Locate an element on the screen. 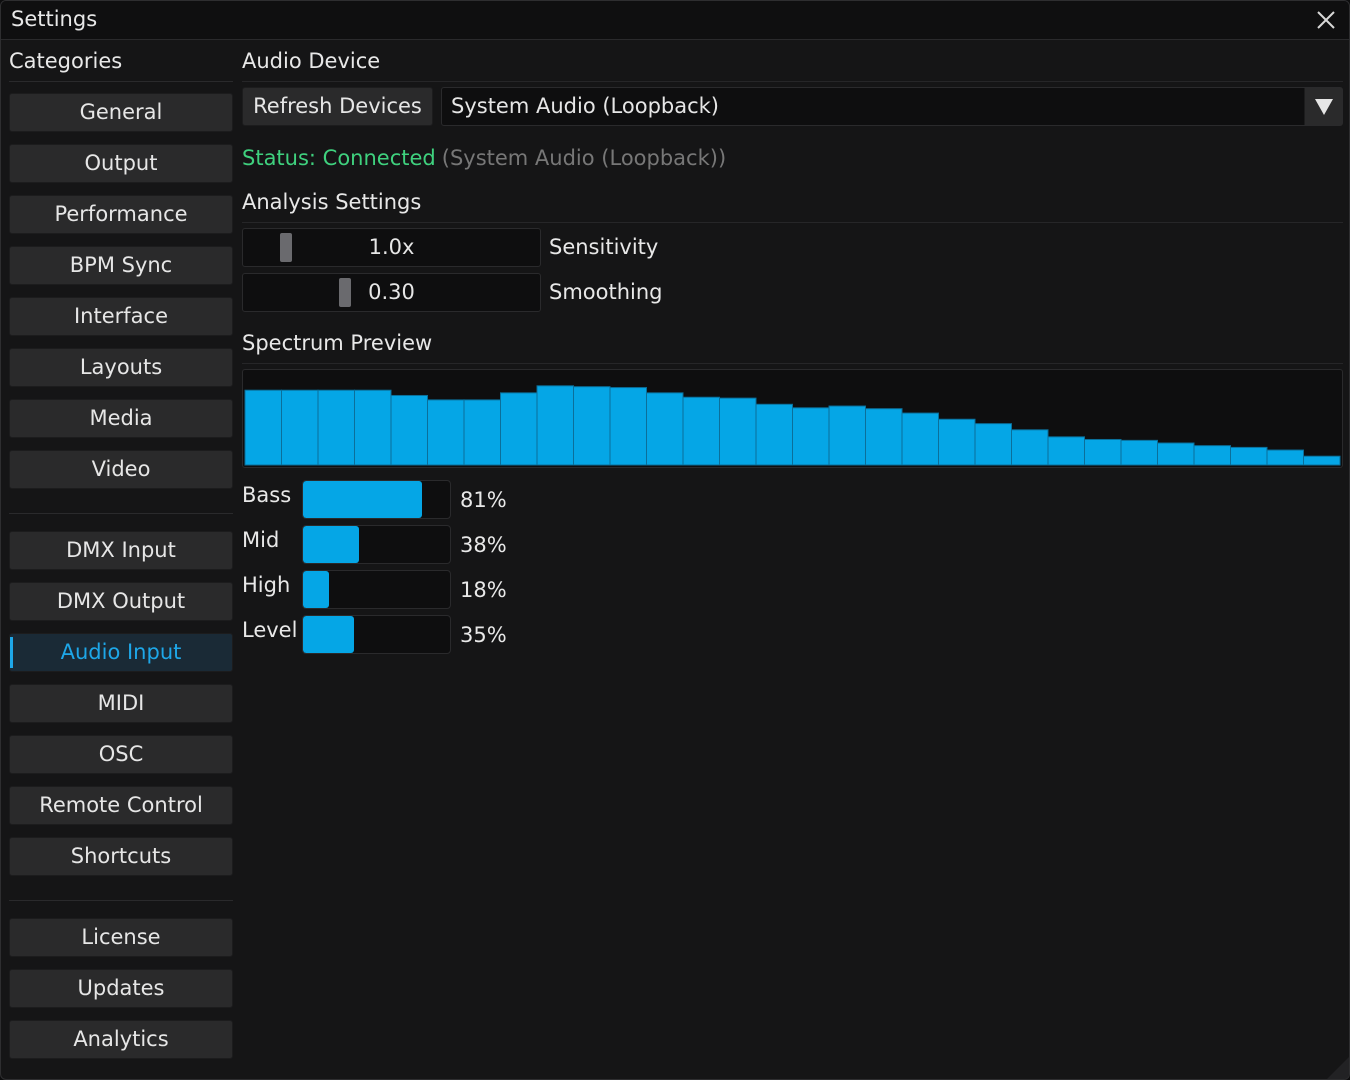 The image size is (1350, 1080). category-midi: MIDI is located at coordinates (121, 703).